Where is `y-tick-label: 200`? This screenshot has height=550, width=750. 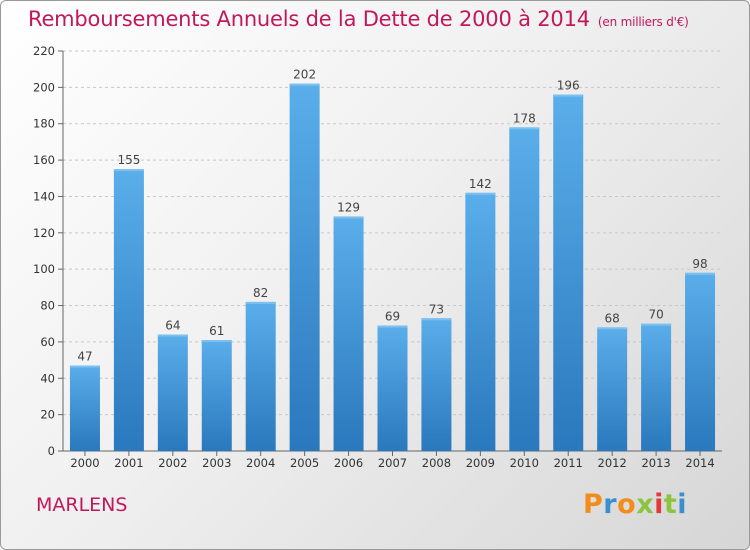
y-tick-label: 200 is located at coordinates (44, 87).